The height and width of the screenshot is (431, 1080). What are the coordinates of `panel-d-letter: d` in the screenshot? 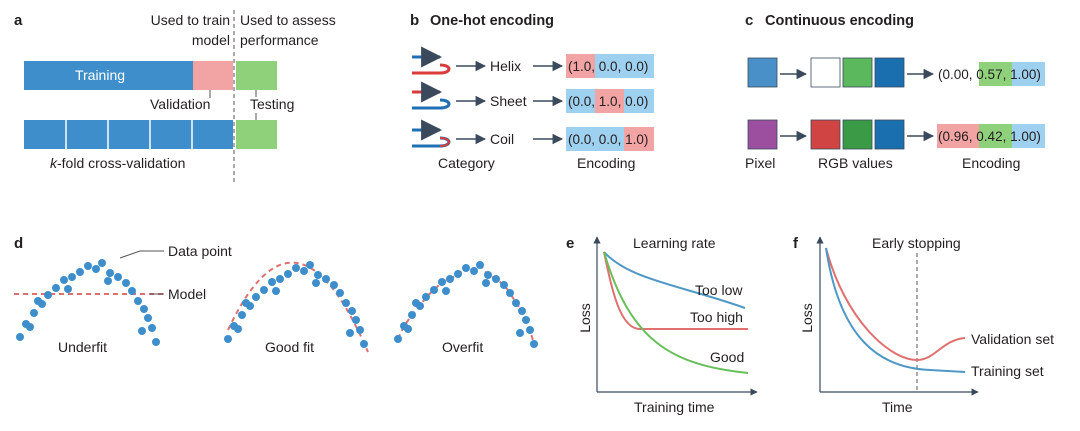 It's located at (18, 243).